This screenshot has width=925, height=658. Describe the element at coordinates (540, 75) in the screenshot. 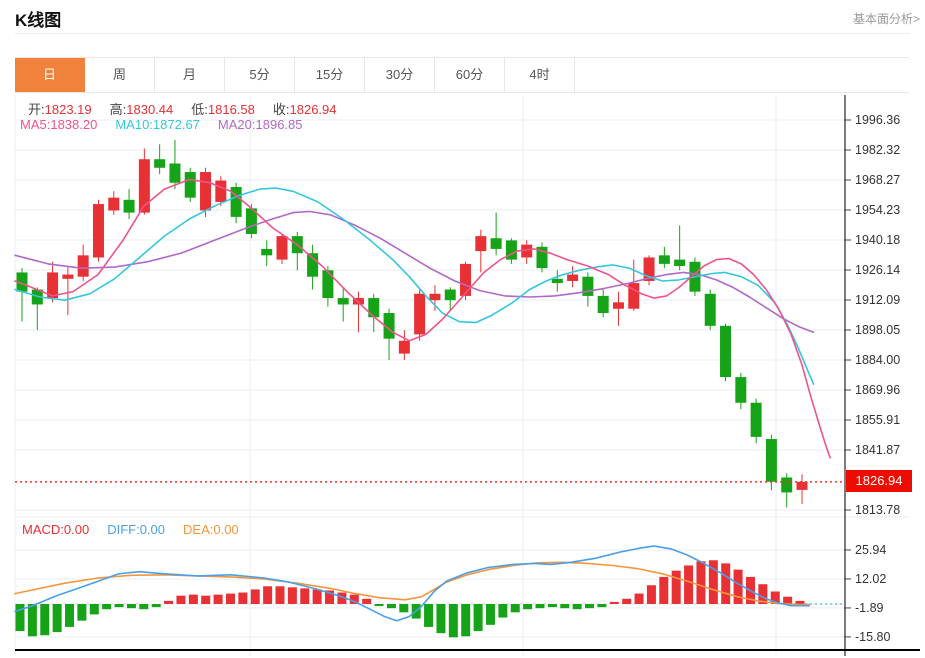

I see `interval-tab: 4时` at that location.